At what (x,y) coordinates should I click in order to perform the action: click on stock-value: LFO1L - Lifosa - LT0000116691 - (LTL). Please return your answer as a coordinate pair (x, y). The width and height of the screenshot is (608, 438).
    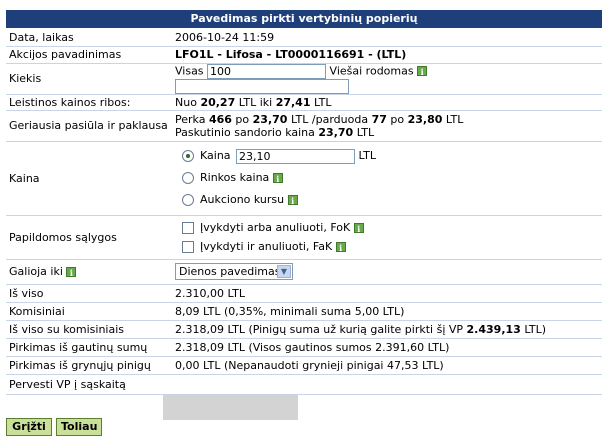
    Looking at the image, I should click on (387, 55).